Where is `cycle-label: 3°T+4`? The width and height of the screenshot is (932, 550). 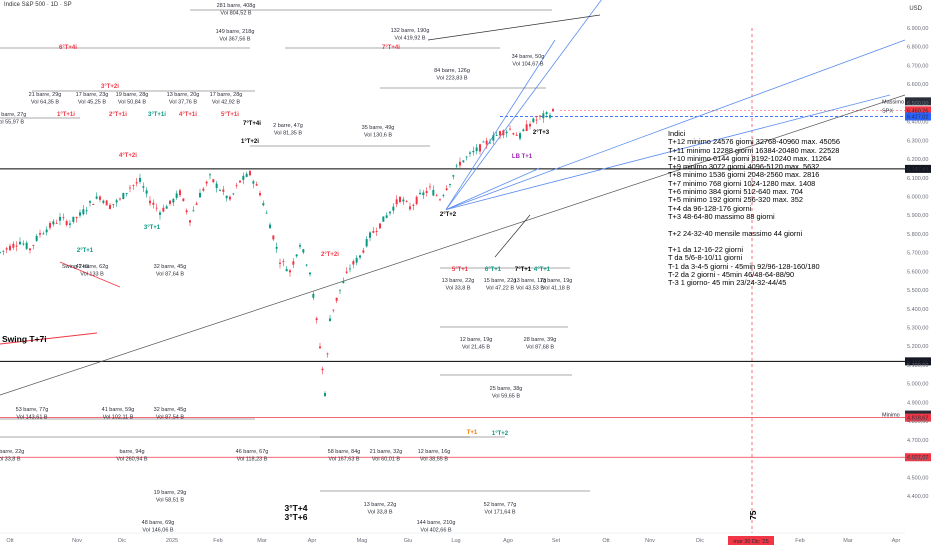
cycle-label: 3°T+4 is located at coordinates (295, 508).